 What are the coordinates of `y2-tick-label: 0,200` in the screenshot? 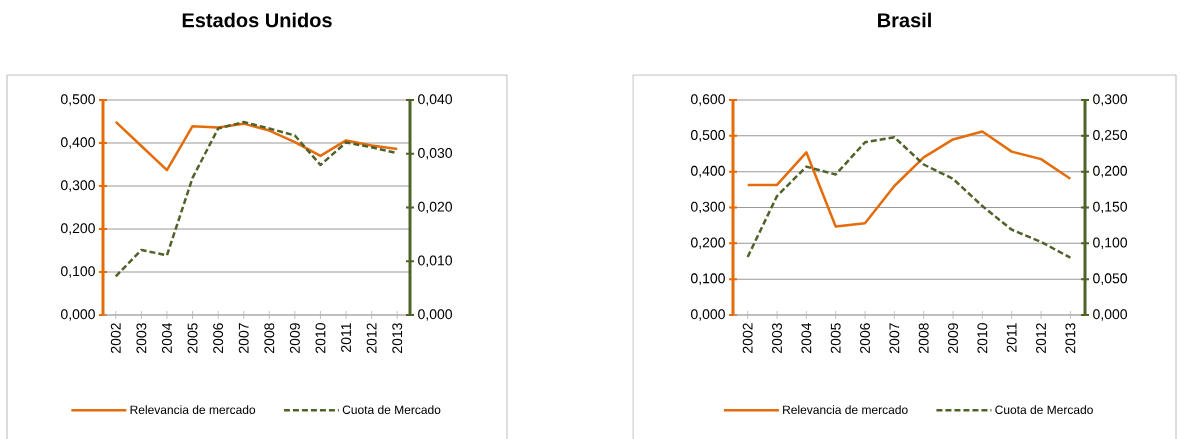 It's located at (1110, 171).